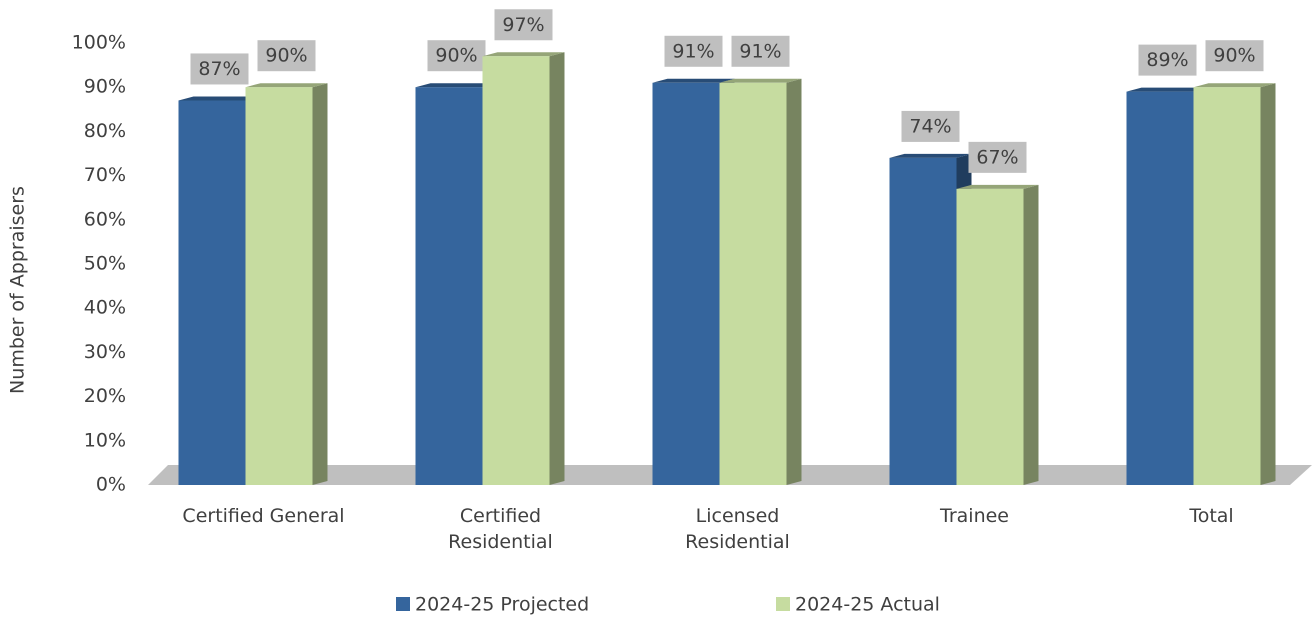 This screenshot has height=617, width=1312. Describe the element at coordinates (105, 175) in the screenshot. I see `y-tick-label: 70%` at that location.